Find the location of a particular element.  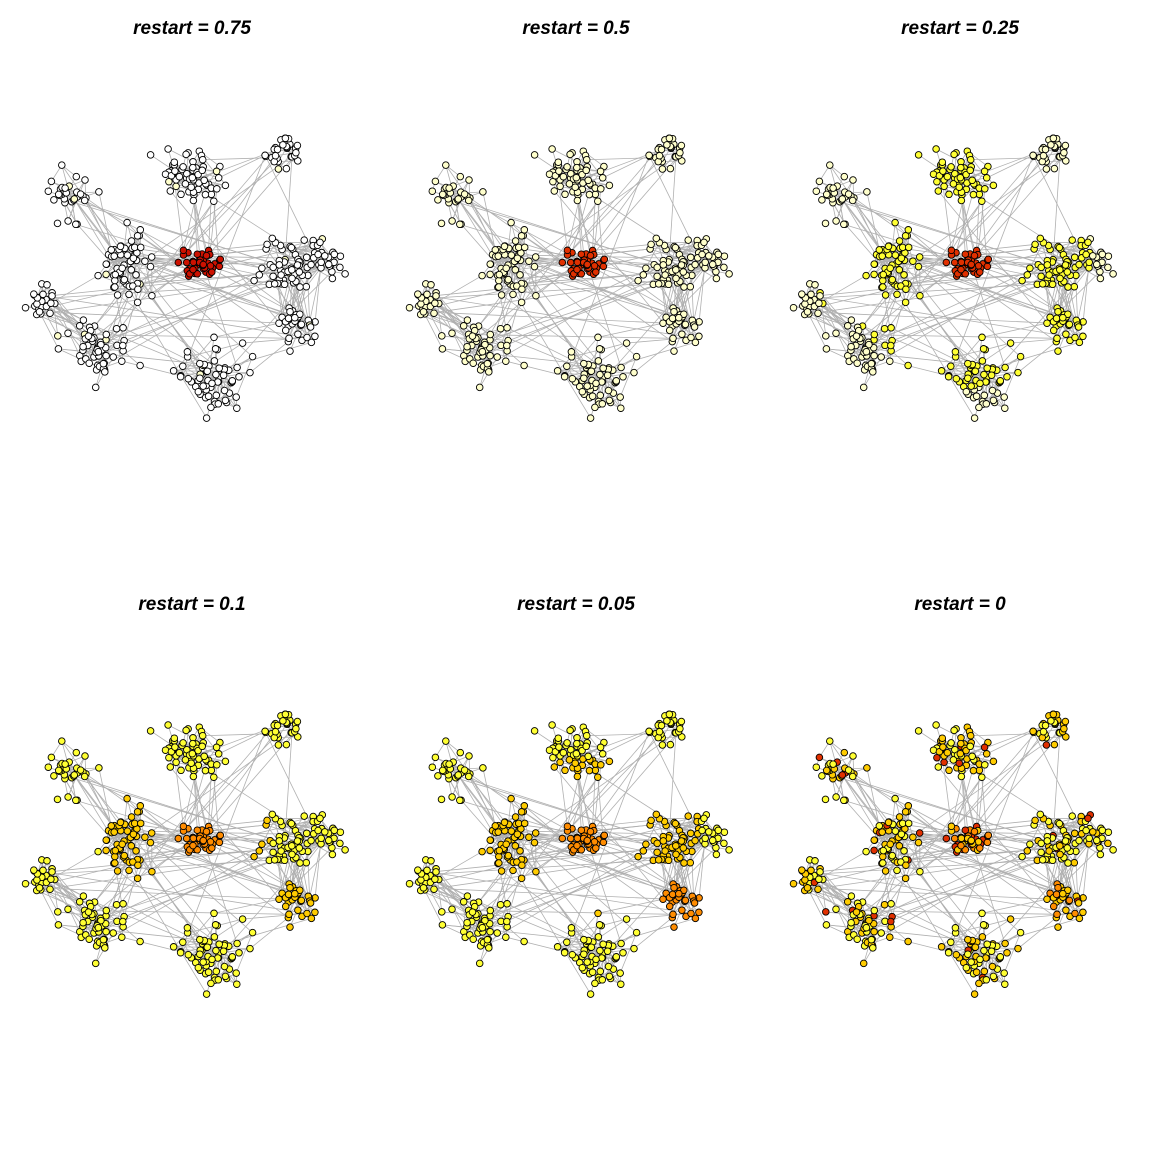

panel-title: restart = 0.25 is located at coordinates (960, 28).